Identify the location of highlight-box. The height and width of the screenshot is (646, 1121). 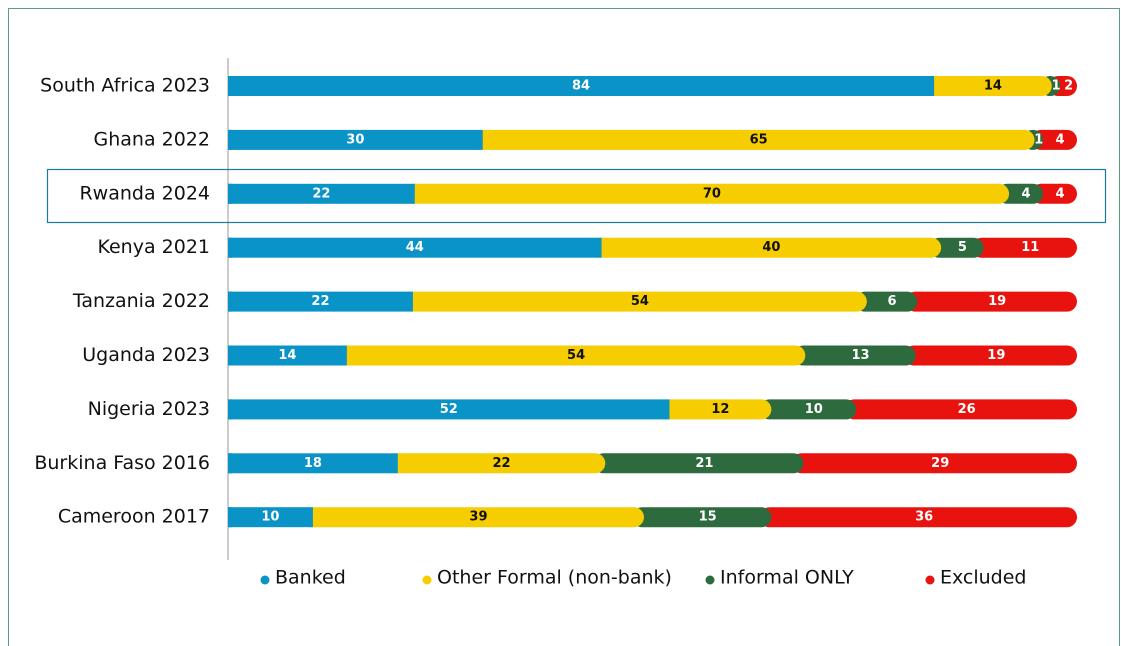
(576, 196).